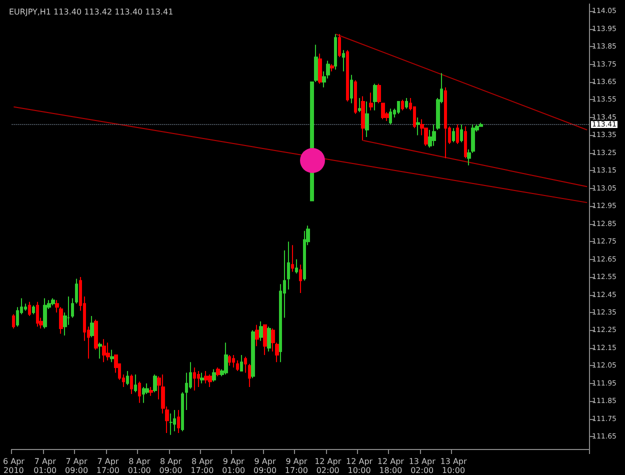  What do you see at coordinates (91, 12) in the screenshot?
I see `chart-title: EURJPY,H1 113.40 113.42 113.40 113.41` at bounding box center [91, 12].